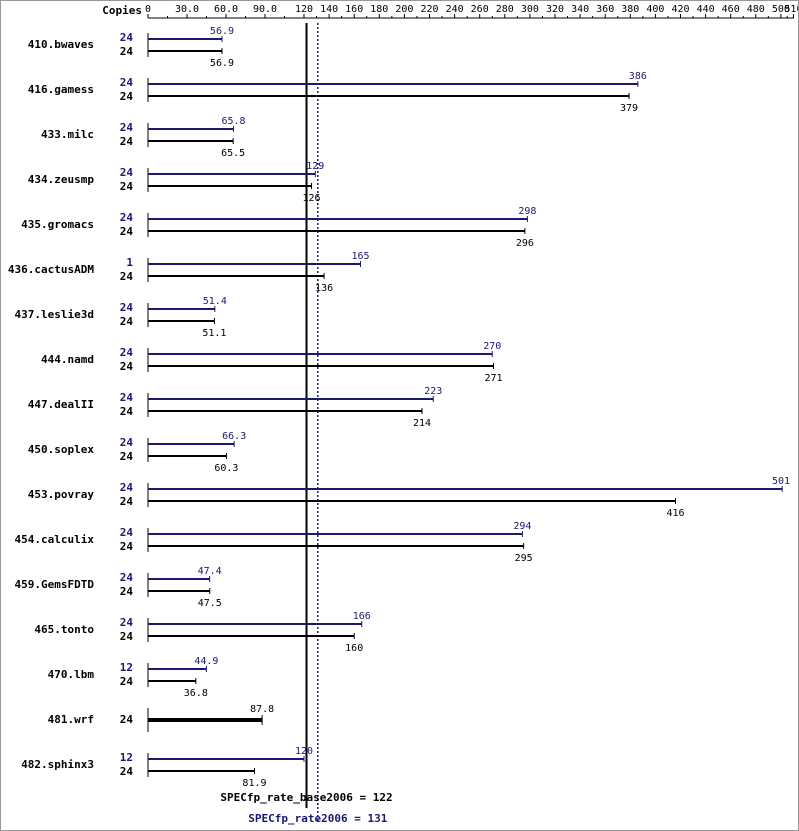 The height and width of the screenshot is (831, 799). What do you see at coordinates (315, 166) in the screenshot?
I see `peak-value-label: 129` at bounding box center [315, 166].